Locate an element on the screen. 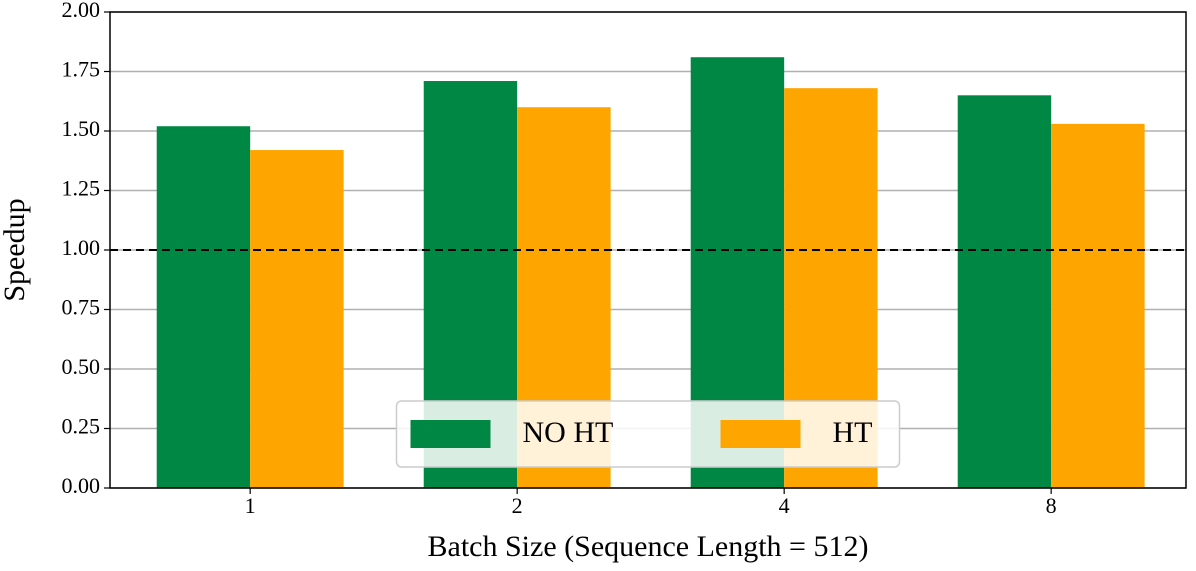  y-tick-label: 0.75 is located at coordinates (81, 307).